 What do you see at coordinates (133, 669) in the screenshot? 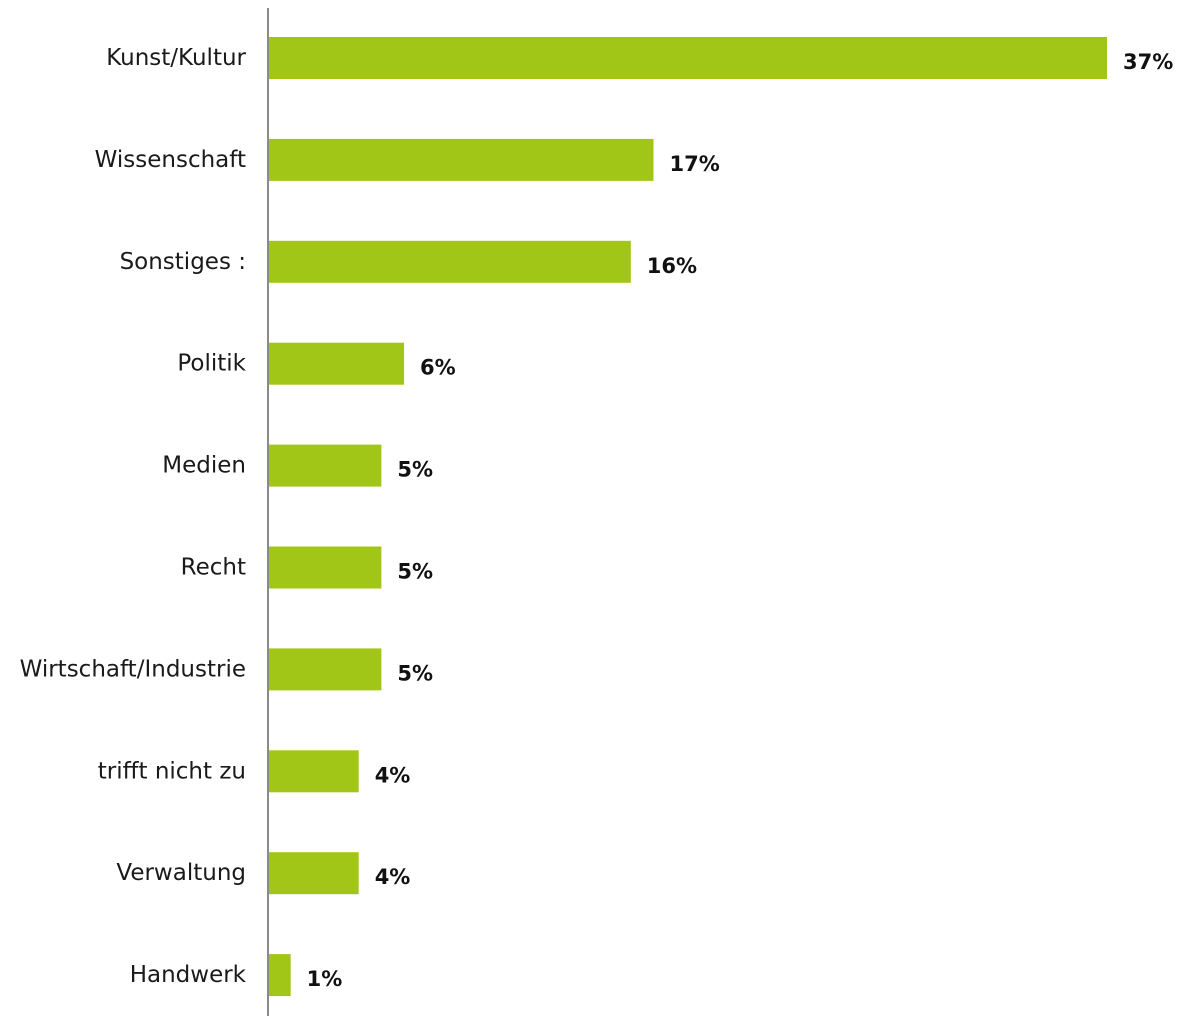
I see `category-label: Wirtschaft/Industrie` at bounding box center [133, 669].